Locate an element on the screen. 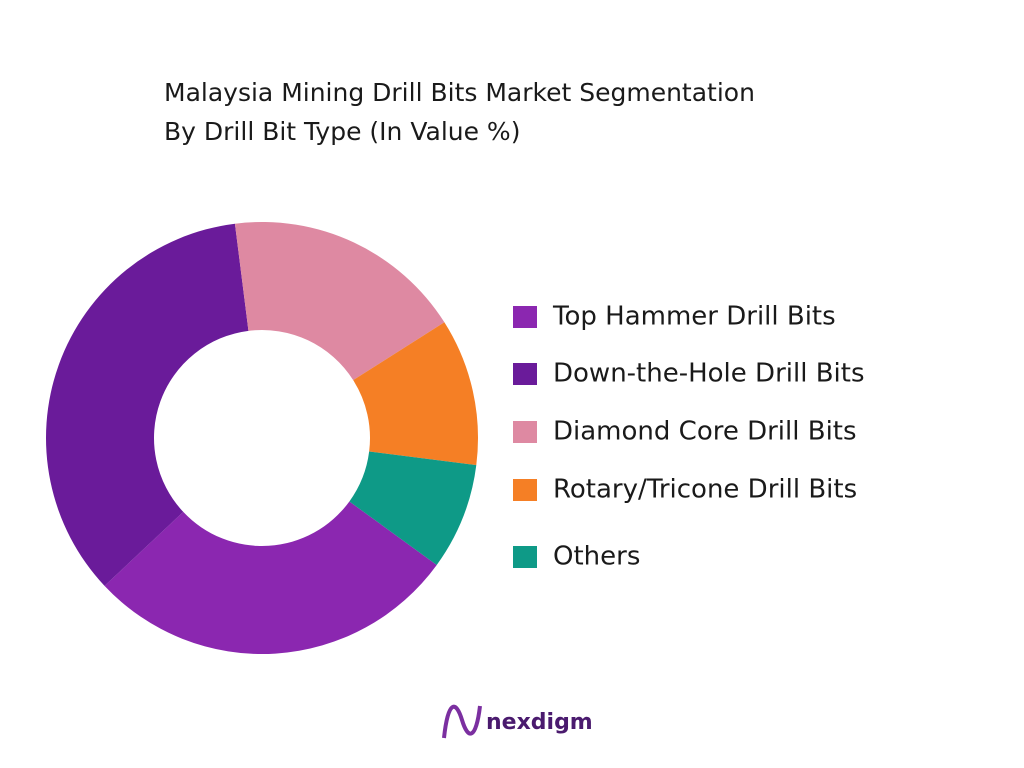  legend-label: Top Hammer Drill Bits is located at coordinates (694, 317).